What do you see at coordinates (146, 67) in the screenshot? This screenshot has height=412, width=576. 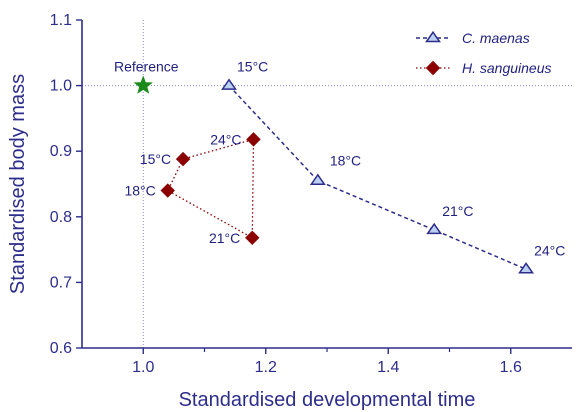 I see `reference-label: Reference` at bounding box center [146, 67].